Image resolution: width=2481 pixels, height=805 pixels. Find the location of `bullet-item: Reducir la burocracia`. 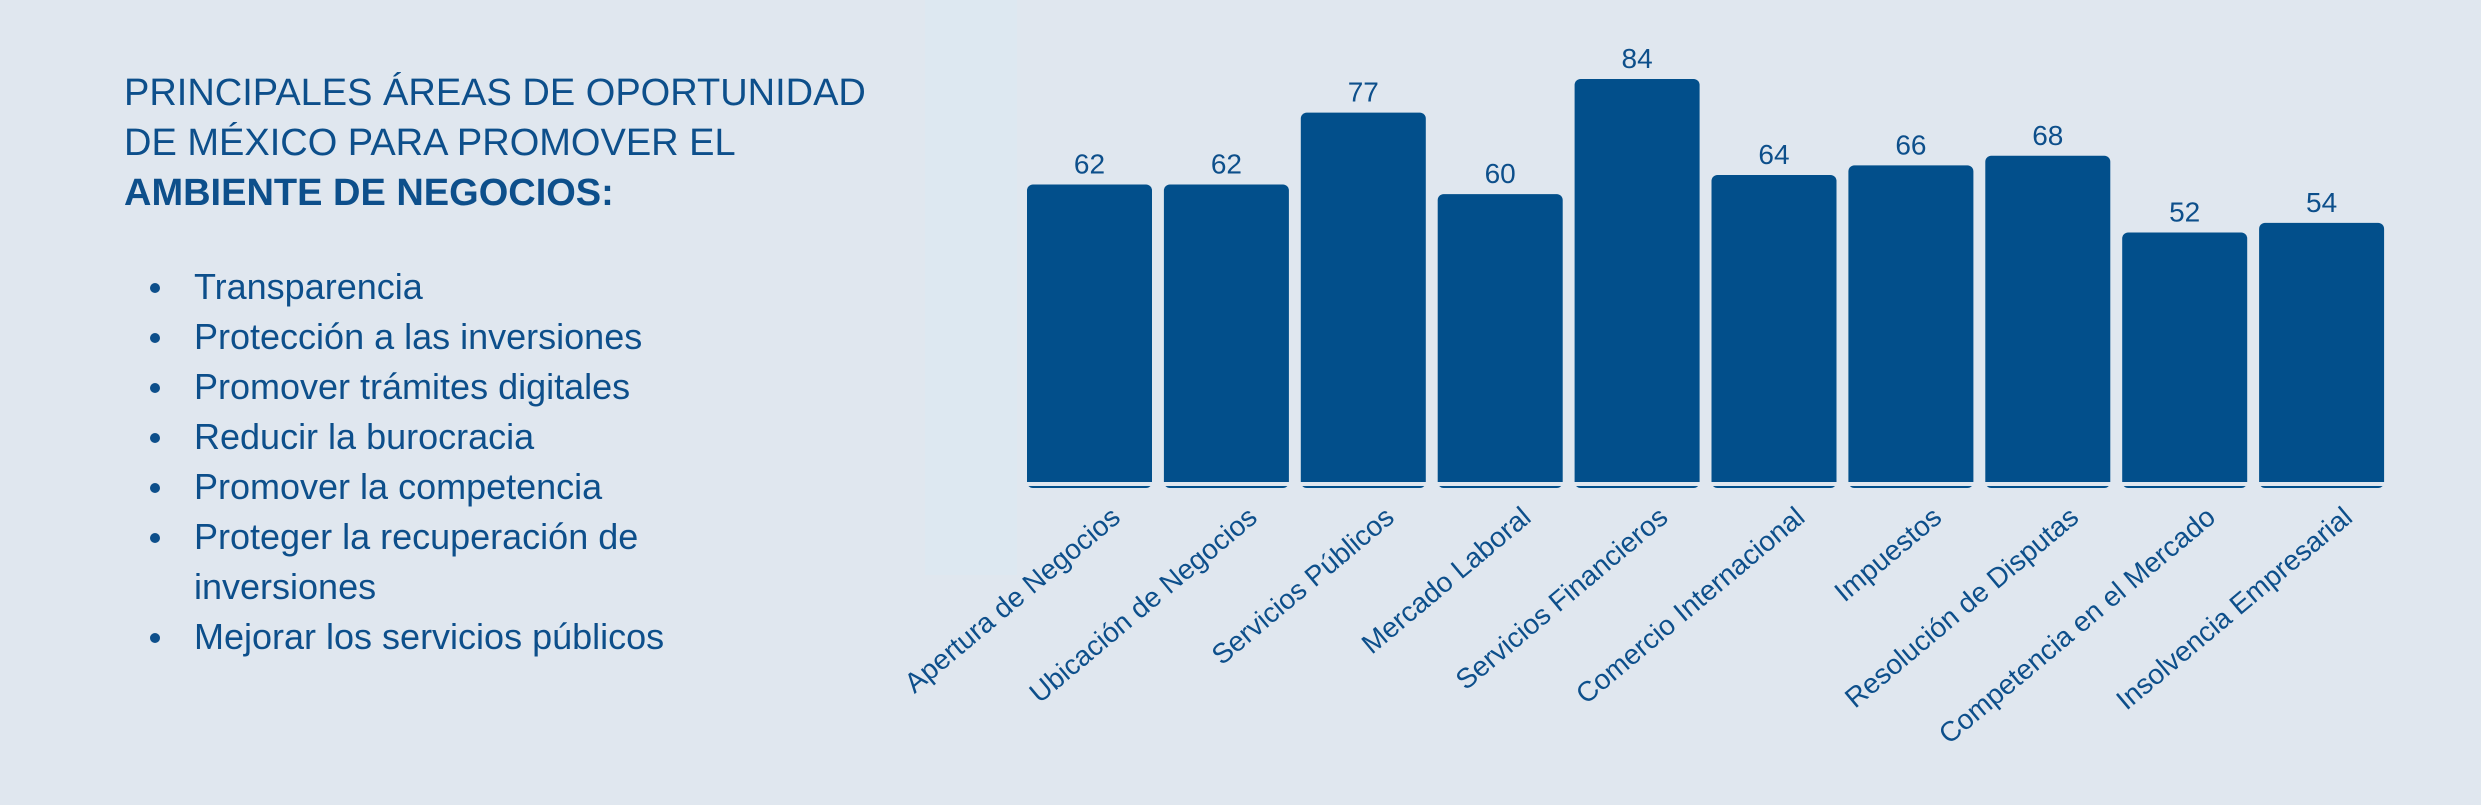

bullet-item: Reducir la burocracia is located at coordinates (460, 437).